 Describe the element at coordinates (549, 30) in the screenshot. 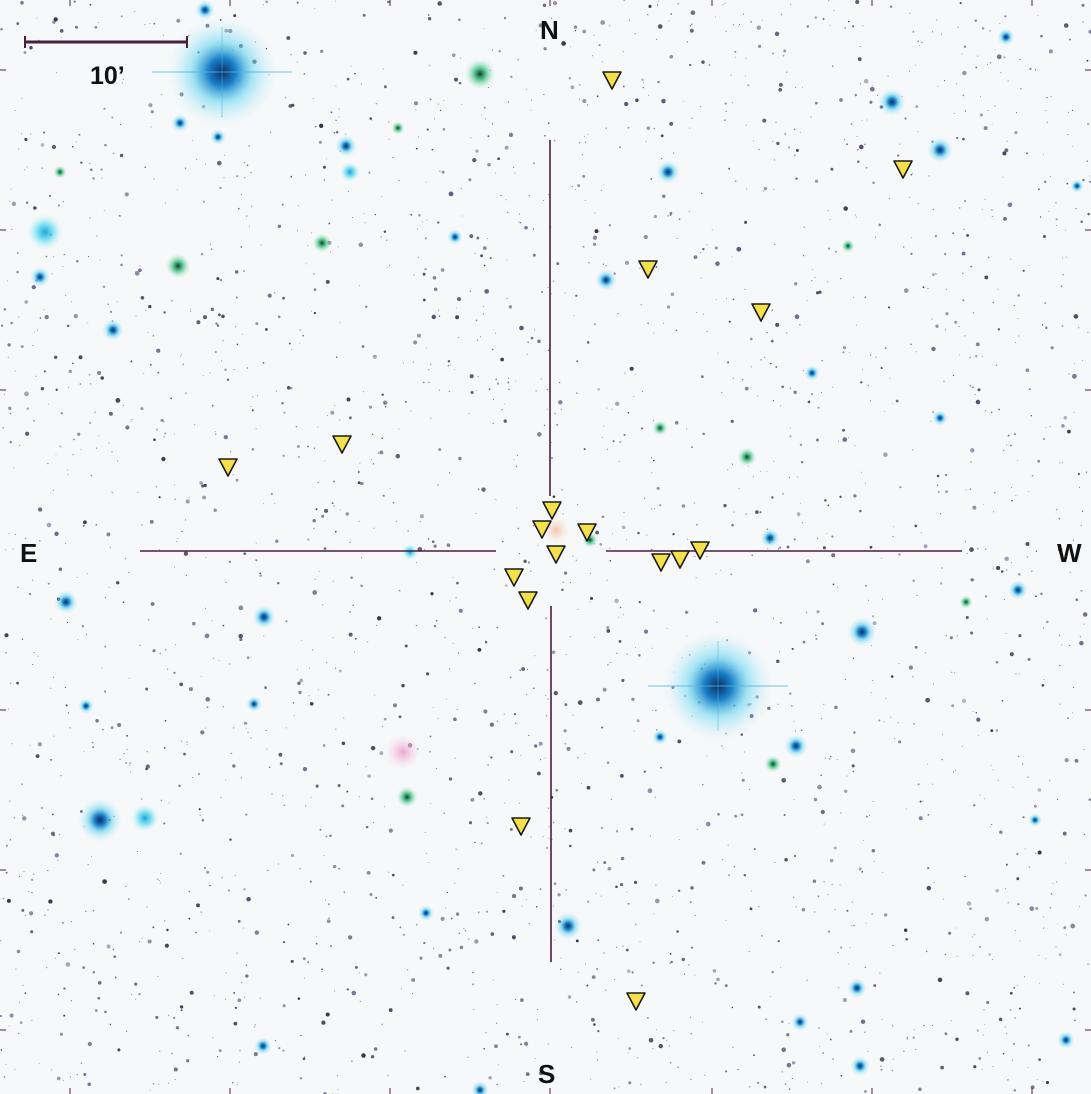

I see `compass-north-label: N` at that location.